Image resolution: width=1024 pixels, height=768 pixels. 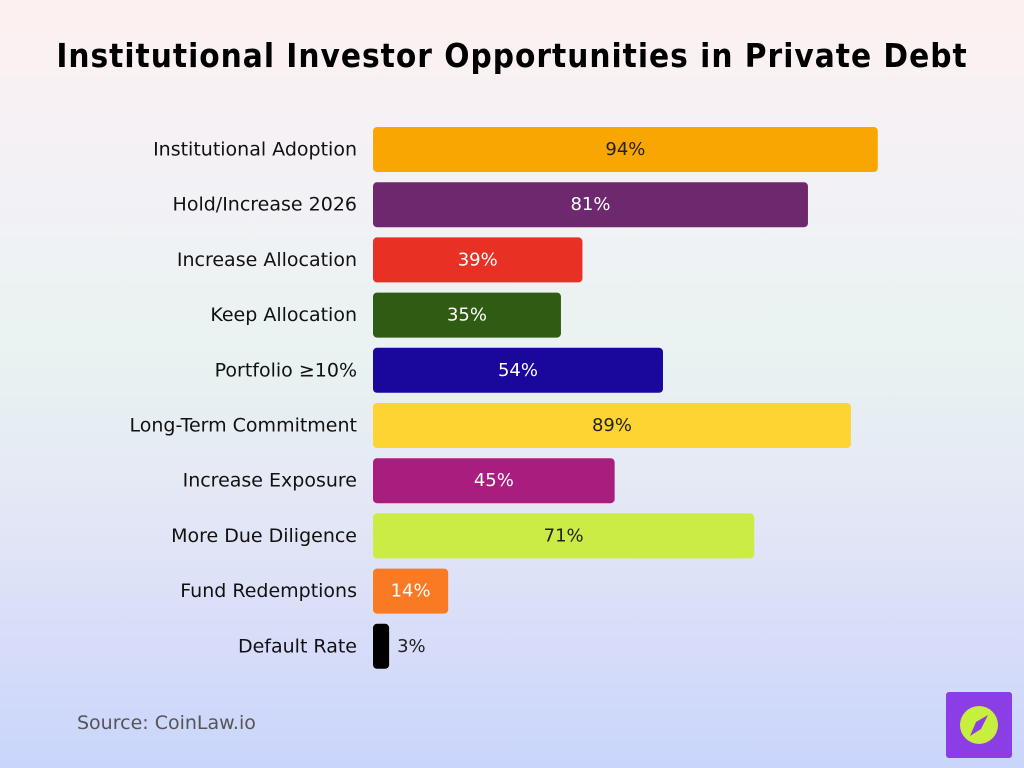 What do you see at coordinates (255, 150) in the screenshot?
I see `category-label: Institutional Adoption` at bounding box center [255, 150].